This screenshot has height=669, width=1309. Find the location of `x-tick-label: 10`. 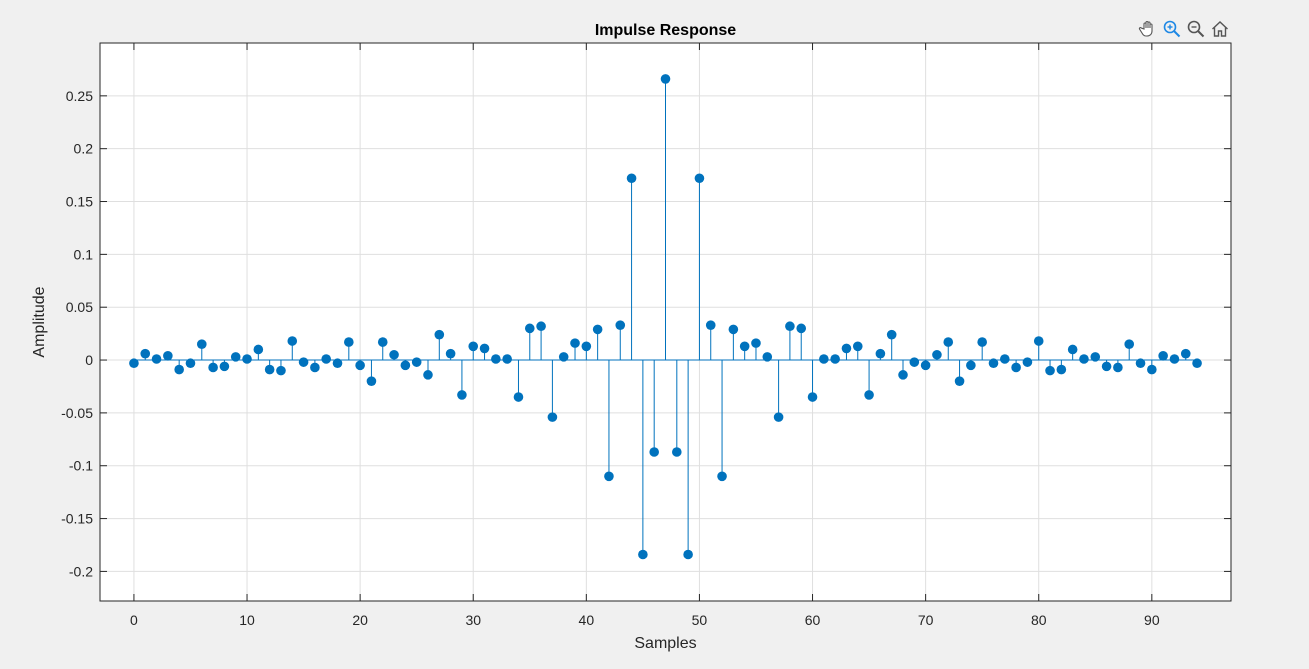

x-tick-label: 10 is located at coordinates (247, 620).